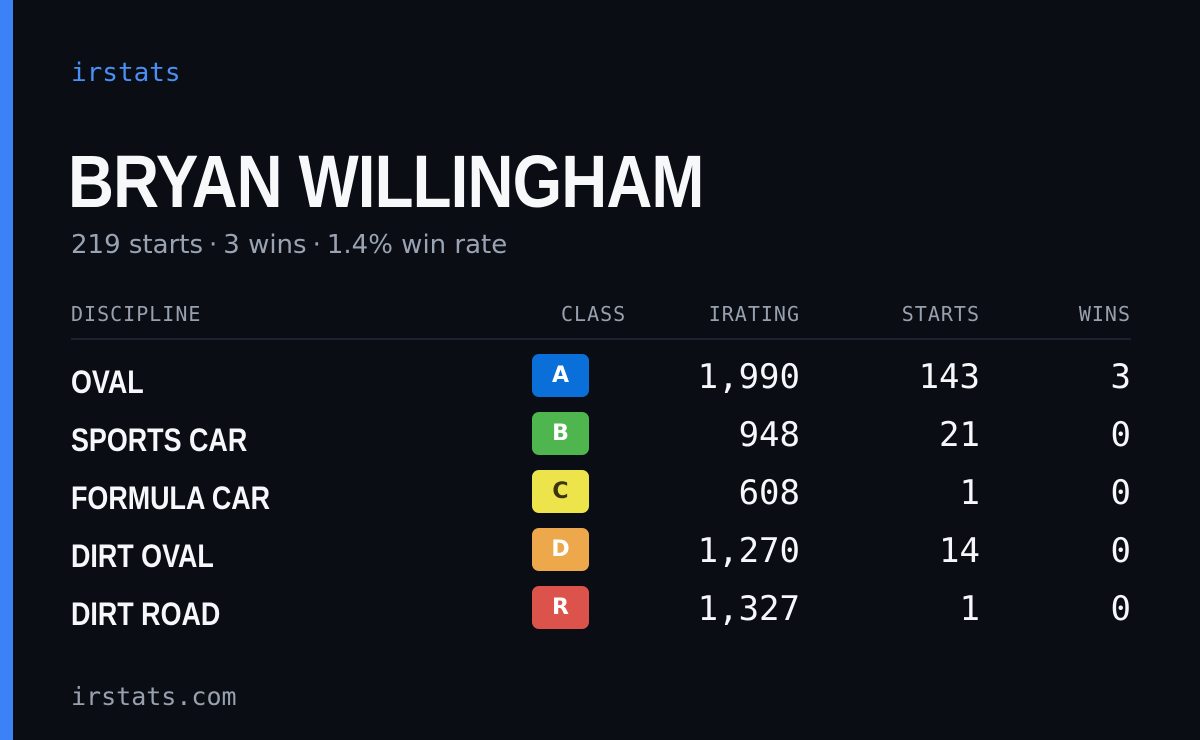  I want to click on license-class-badge: C, so click(560, 491).